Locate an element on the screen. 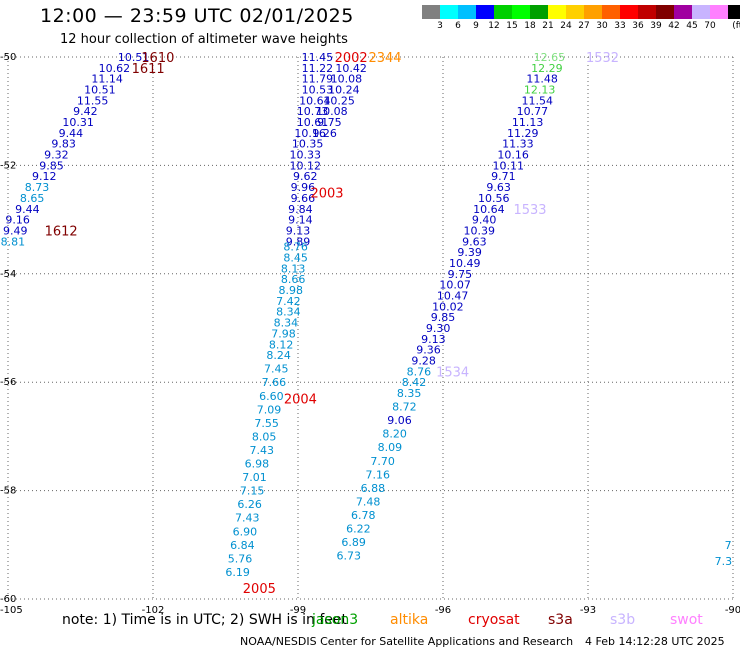 The height and width of the screenshot is (650, 740). satellite-name: altika is located at coordinates (409, 620).